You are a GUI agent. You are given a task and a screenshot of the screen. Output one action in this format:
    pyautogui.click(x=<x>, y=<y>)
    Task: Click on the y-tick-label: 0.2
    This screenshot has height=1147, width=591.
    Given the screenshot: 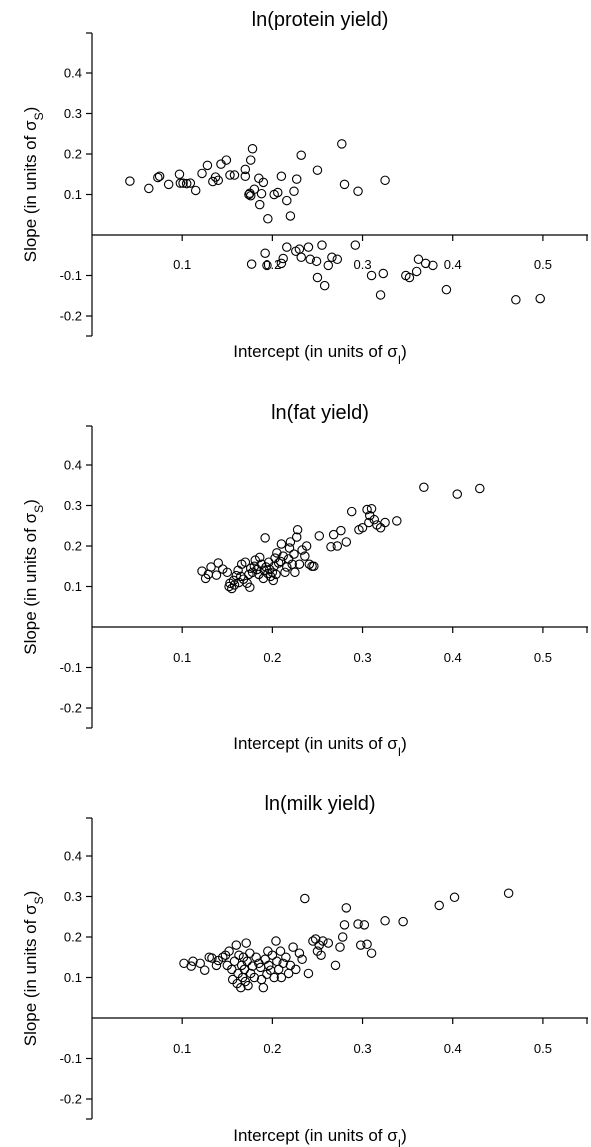 What is the action you would take?
    pyautogui.click(x=73, y=546)
    